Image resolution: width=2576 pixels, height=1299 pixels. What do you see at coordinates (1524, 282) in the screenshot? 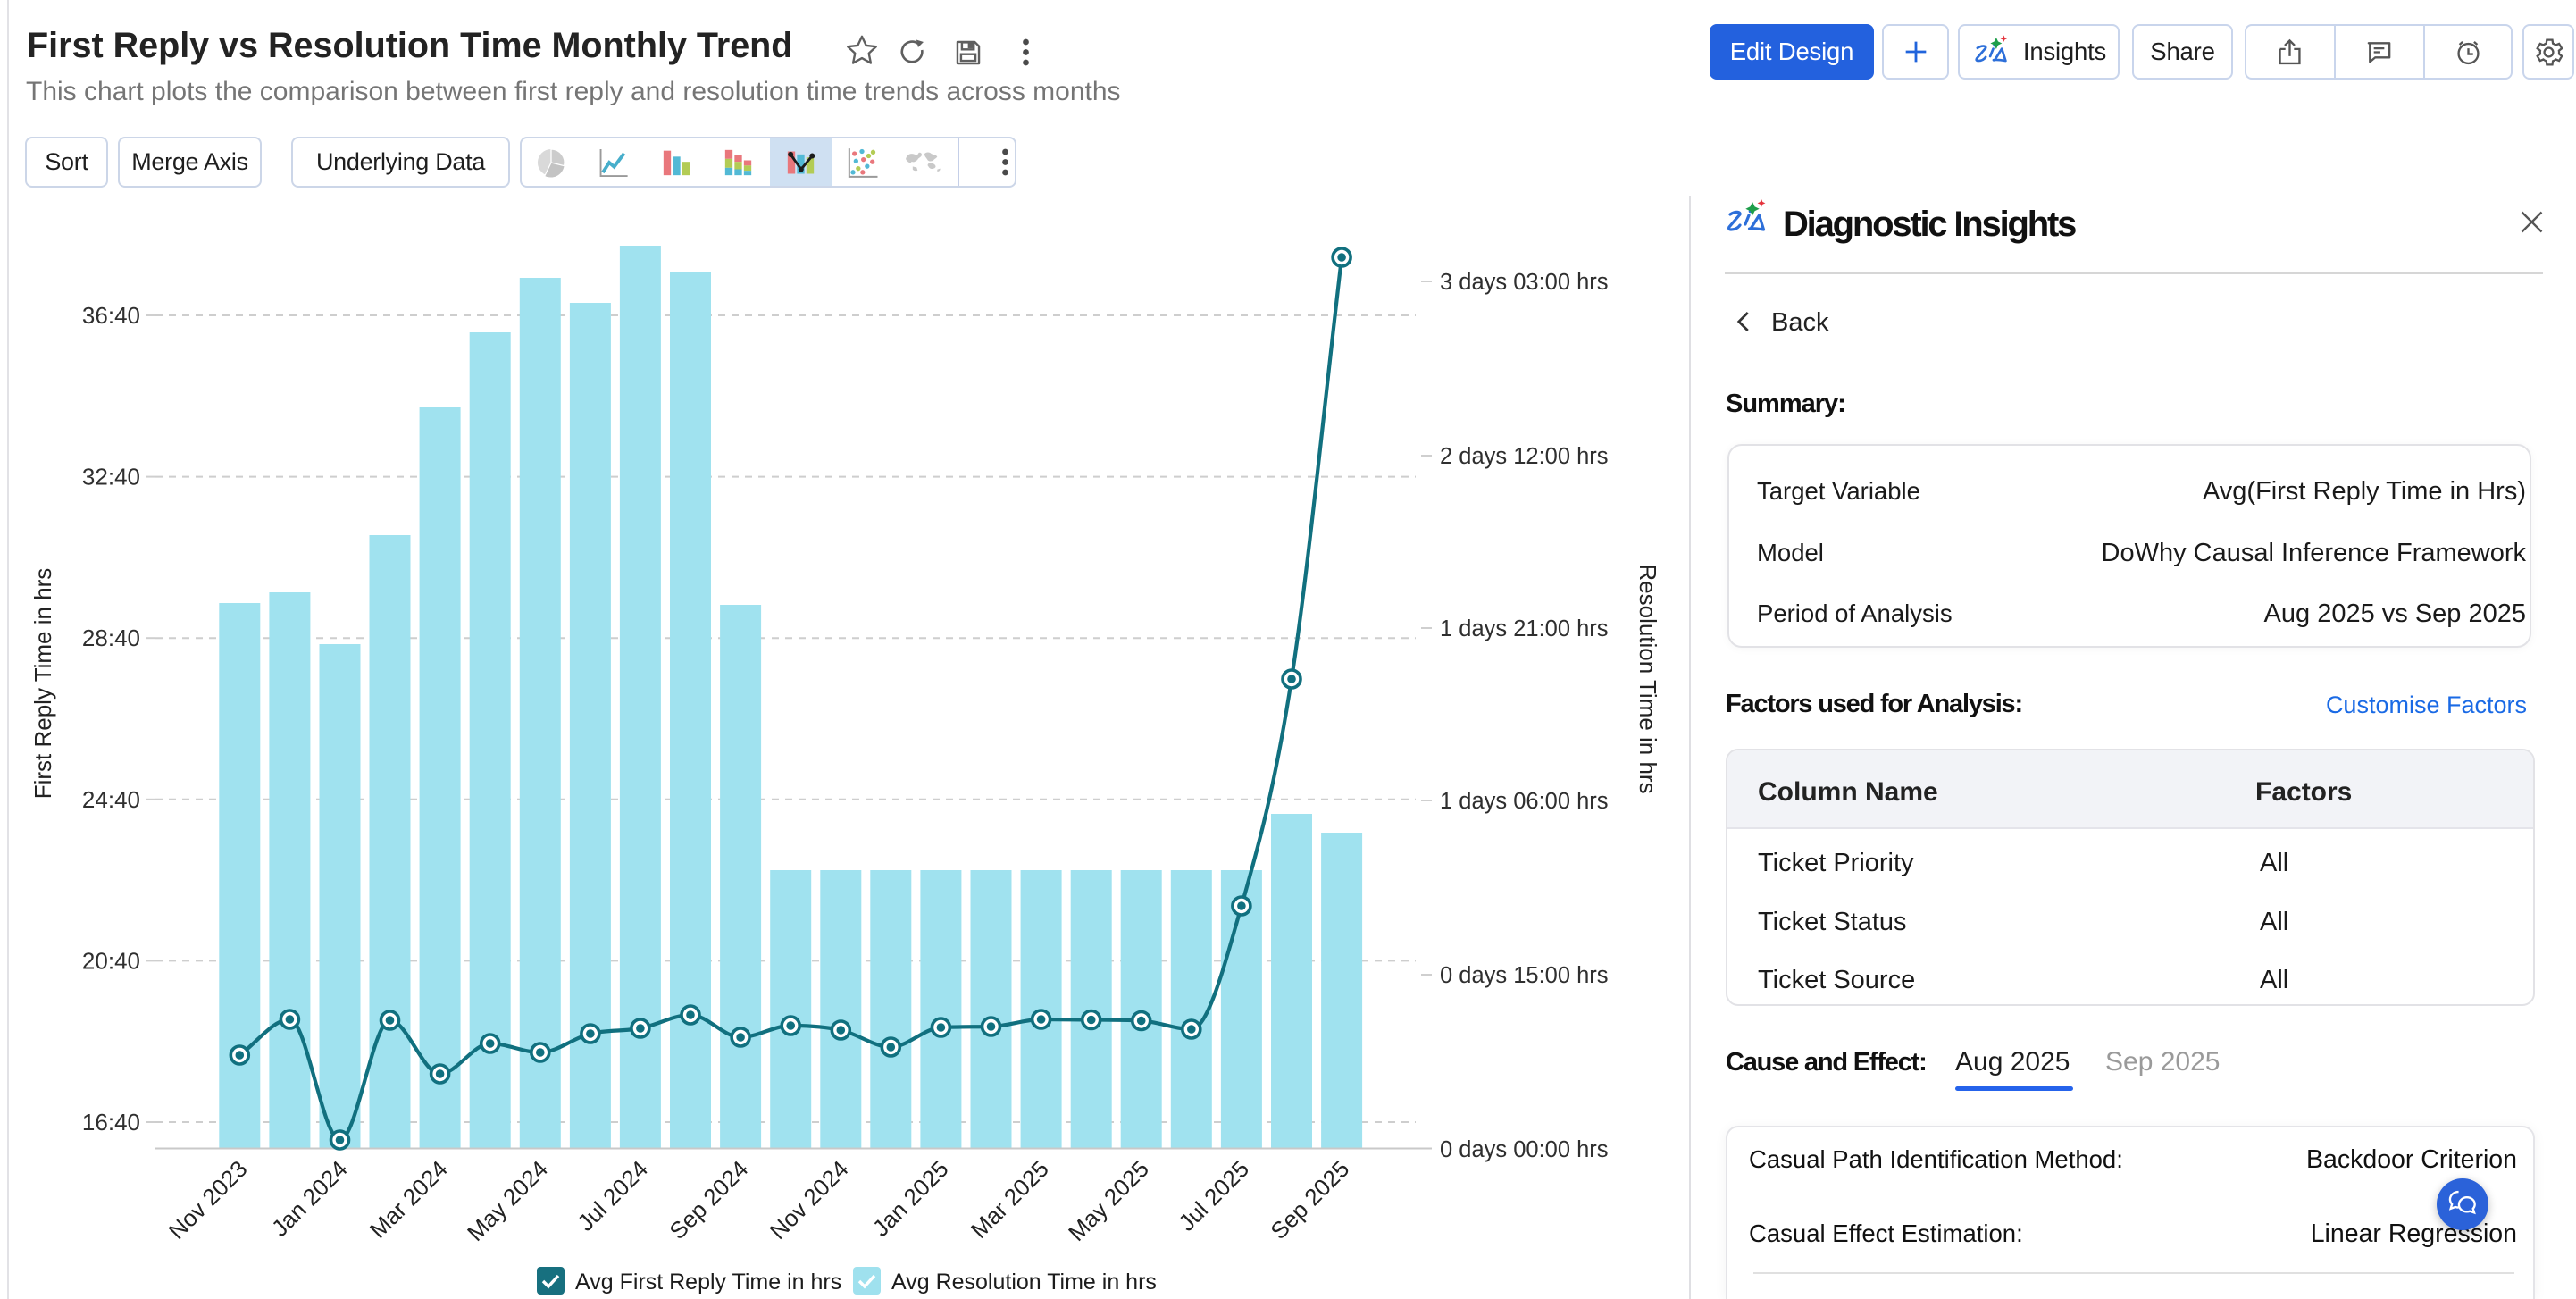
I see `svg-text: 3 days 03:00 hrs` at bounding box center [1524, 282].